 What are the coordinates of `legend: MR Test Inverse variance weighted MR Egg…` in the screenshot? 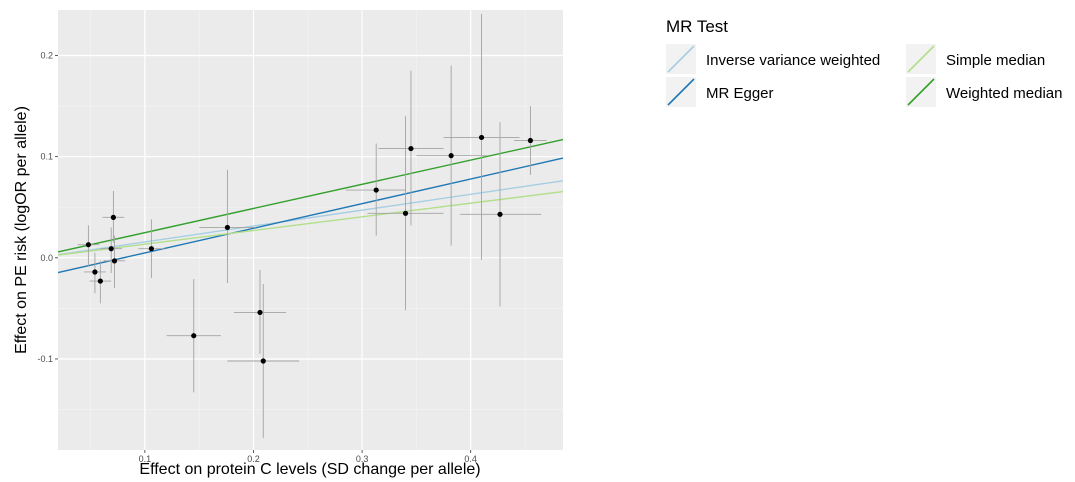 It's located at (864, 62).